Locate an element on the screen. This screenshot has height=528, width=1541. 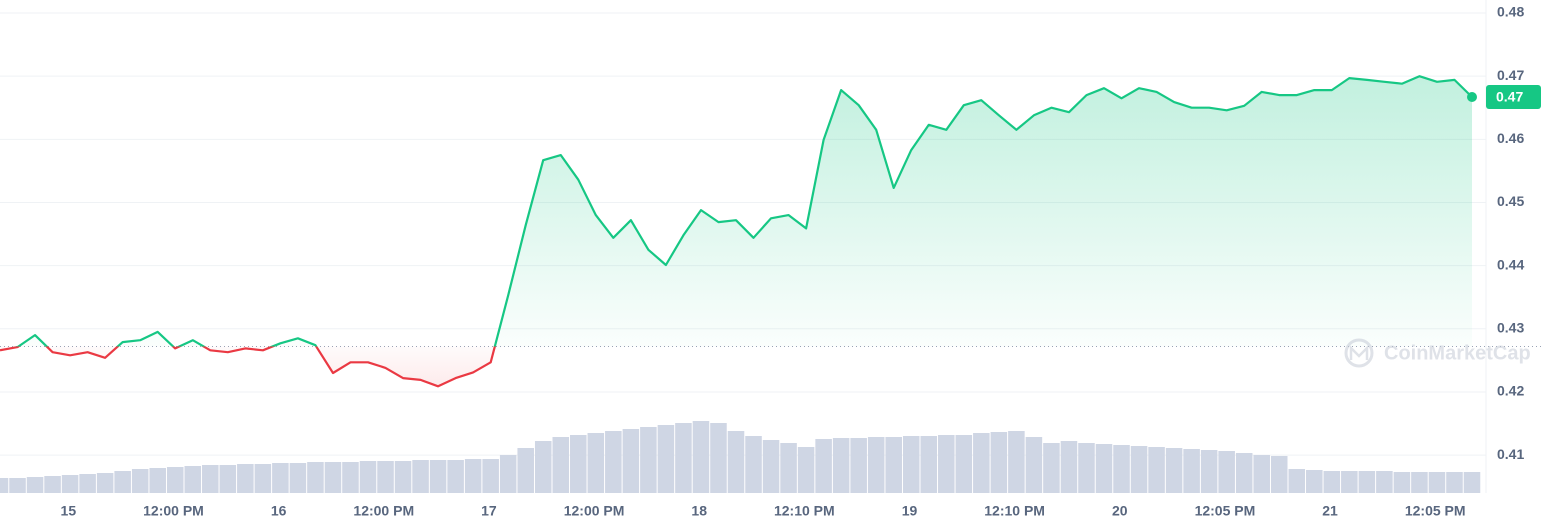
y-tick-label: 0.43 is located at coordinates (1510, 327).